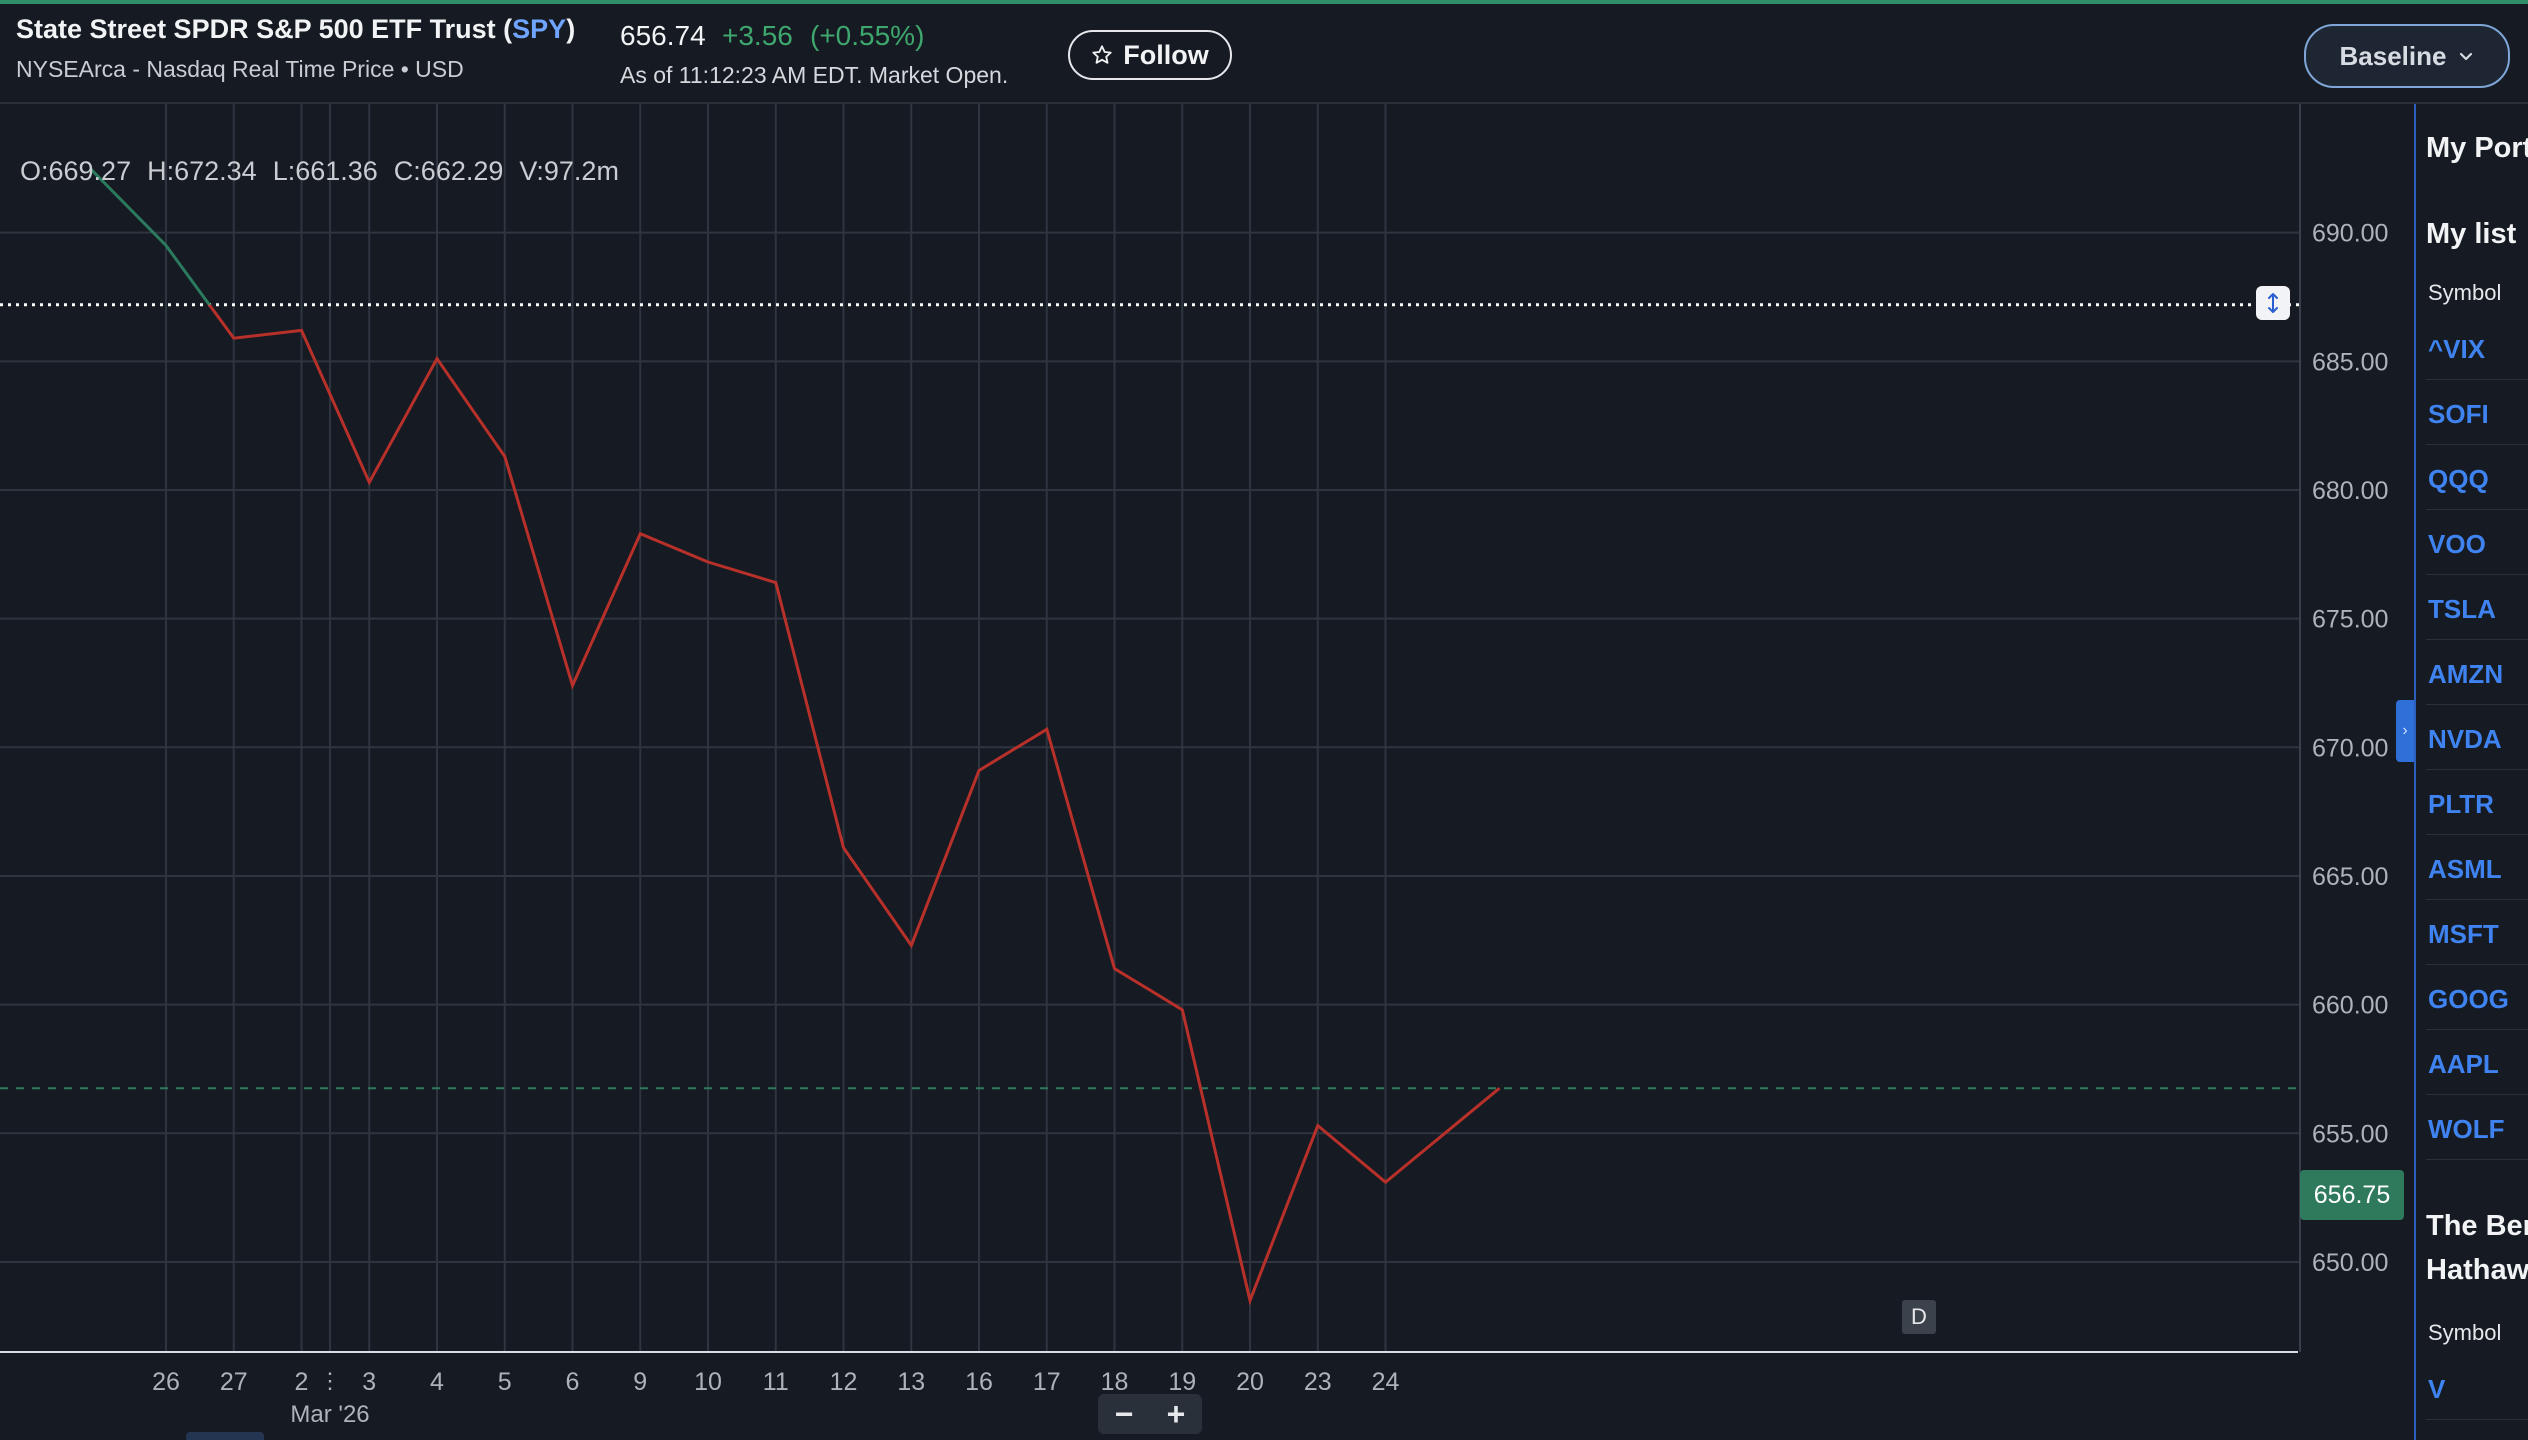 The image size is (2528, 1440). I want to click on watchlist-symbol: AAPL, so click(2463, 1064).